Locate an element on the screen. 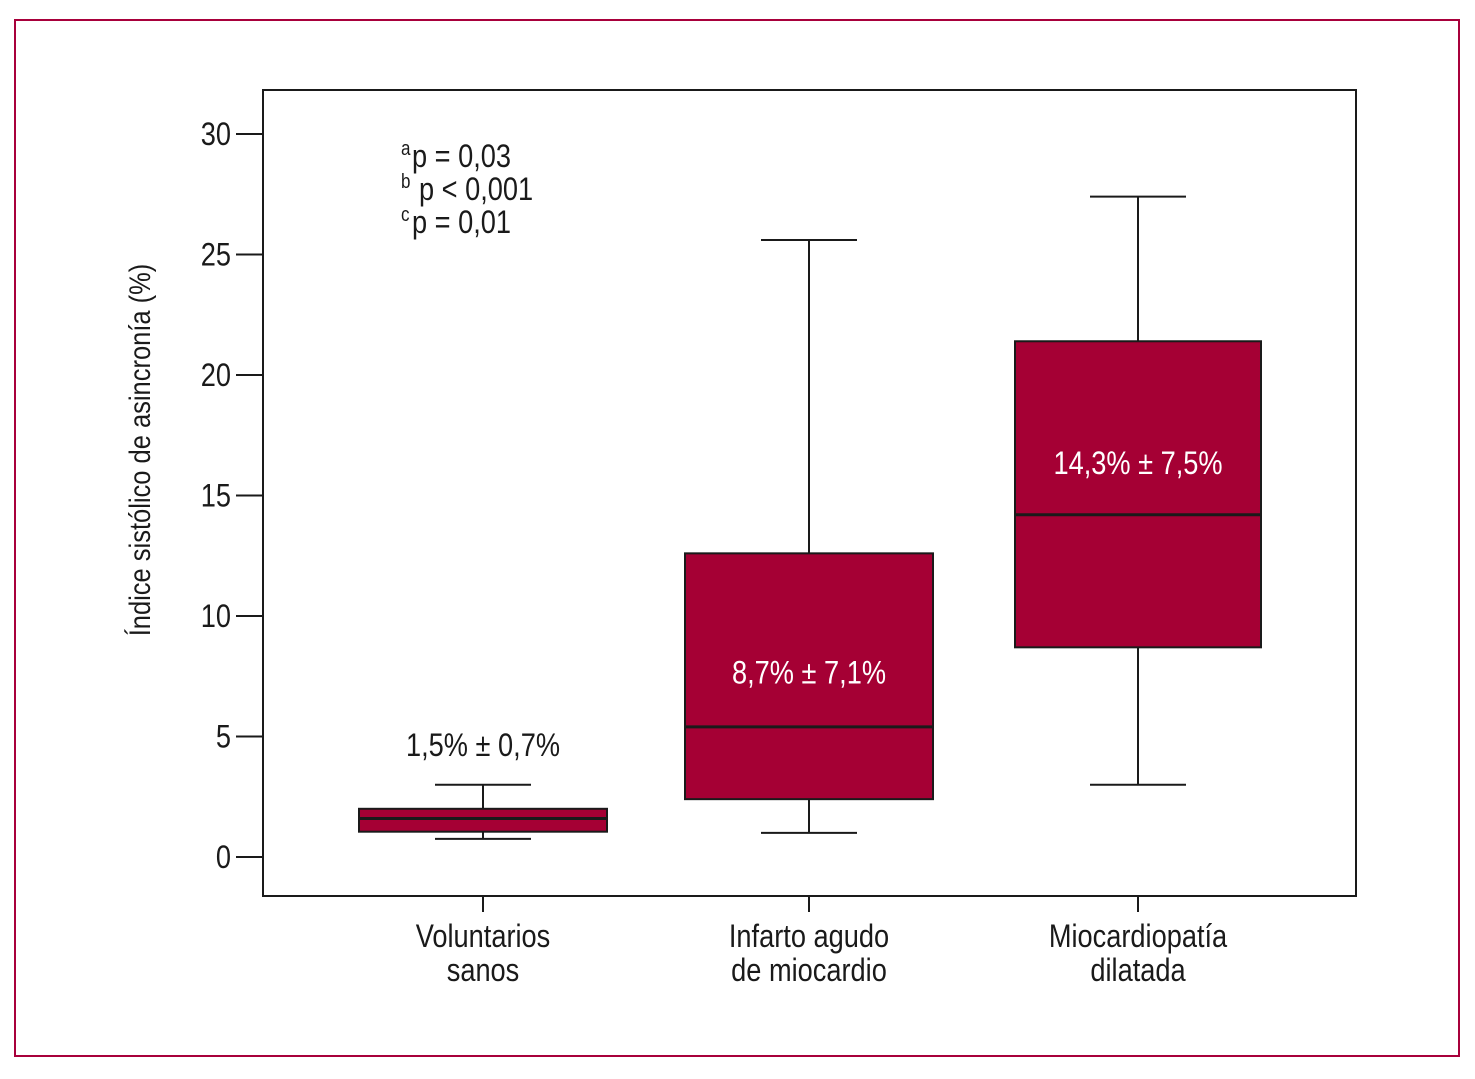 This screenshot has width=1475, height=1079. y-tick-label: 10 is located at coordinates (216, 617).